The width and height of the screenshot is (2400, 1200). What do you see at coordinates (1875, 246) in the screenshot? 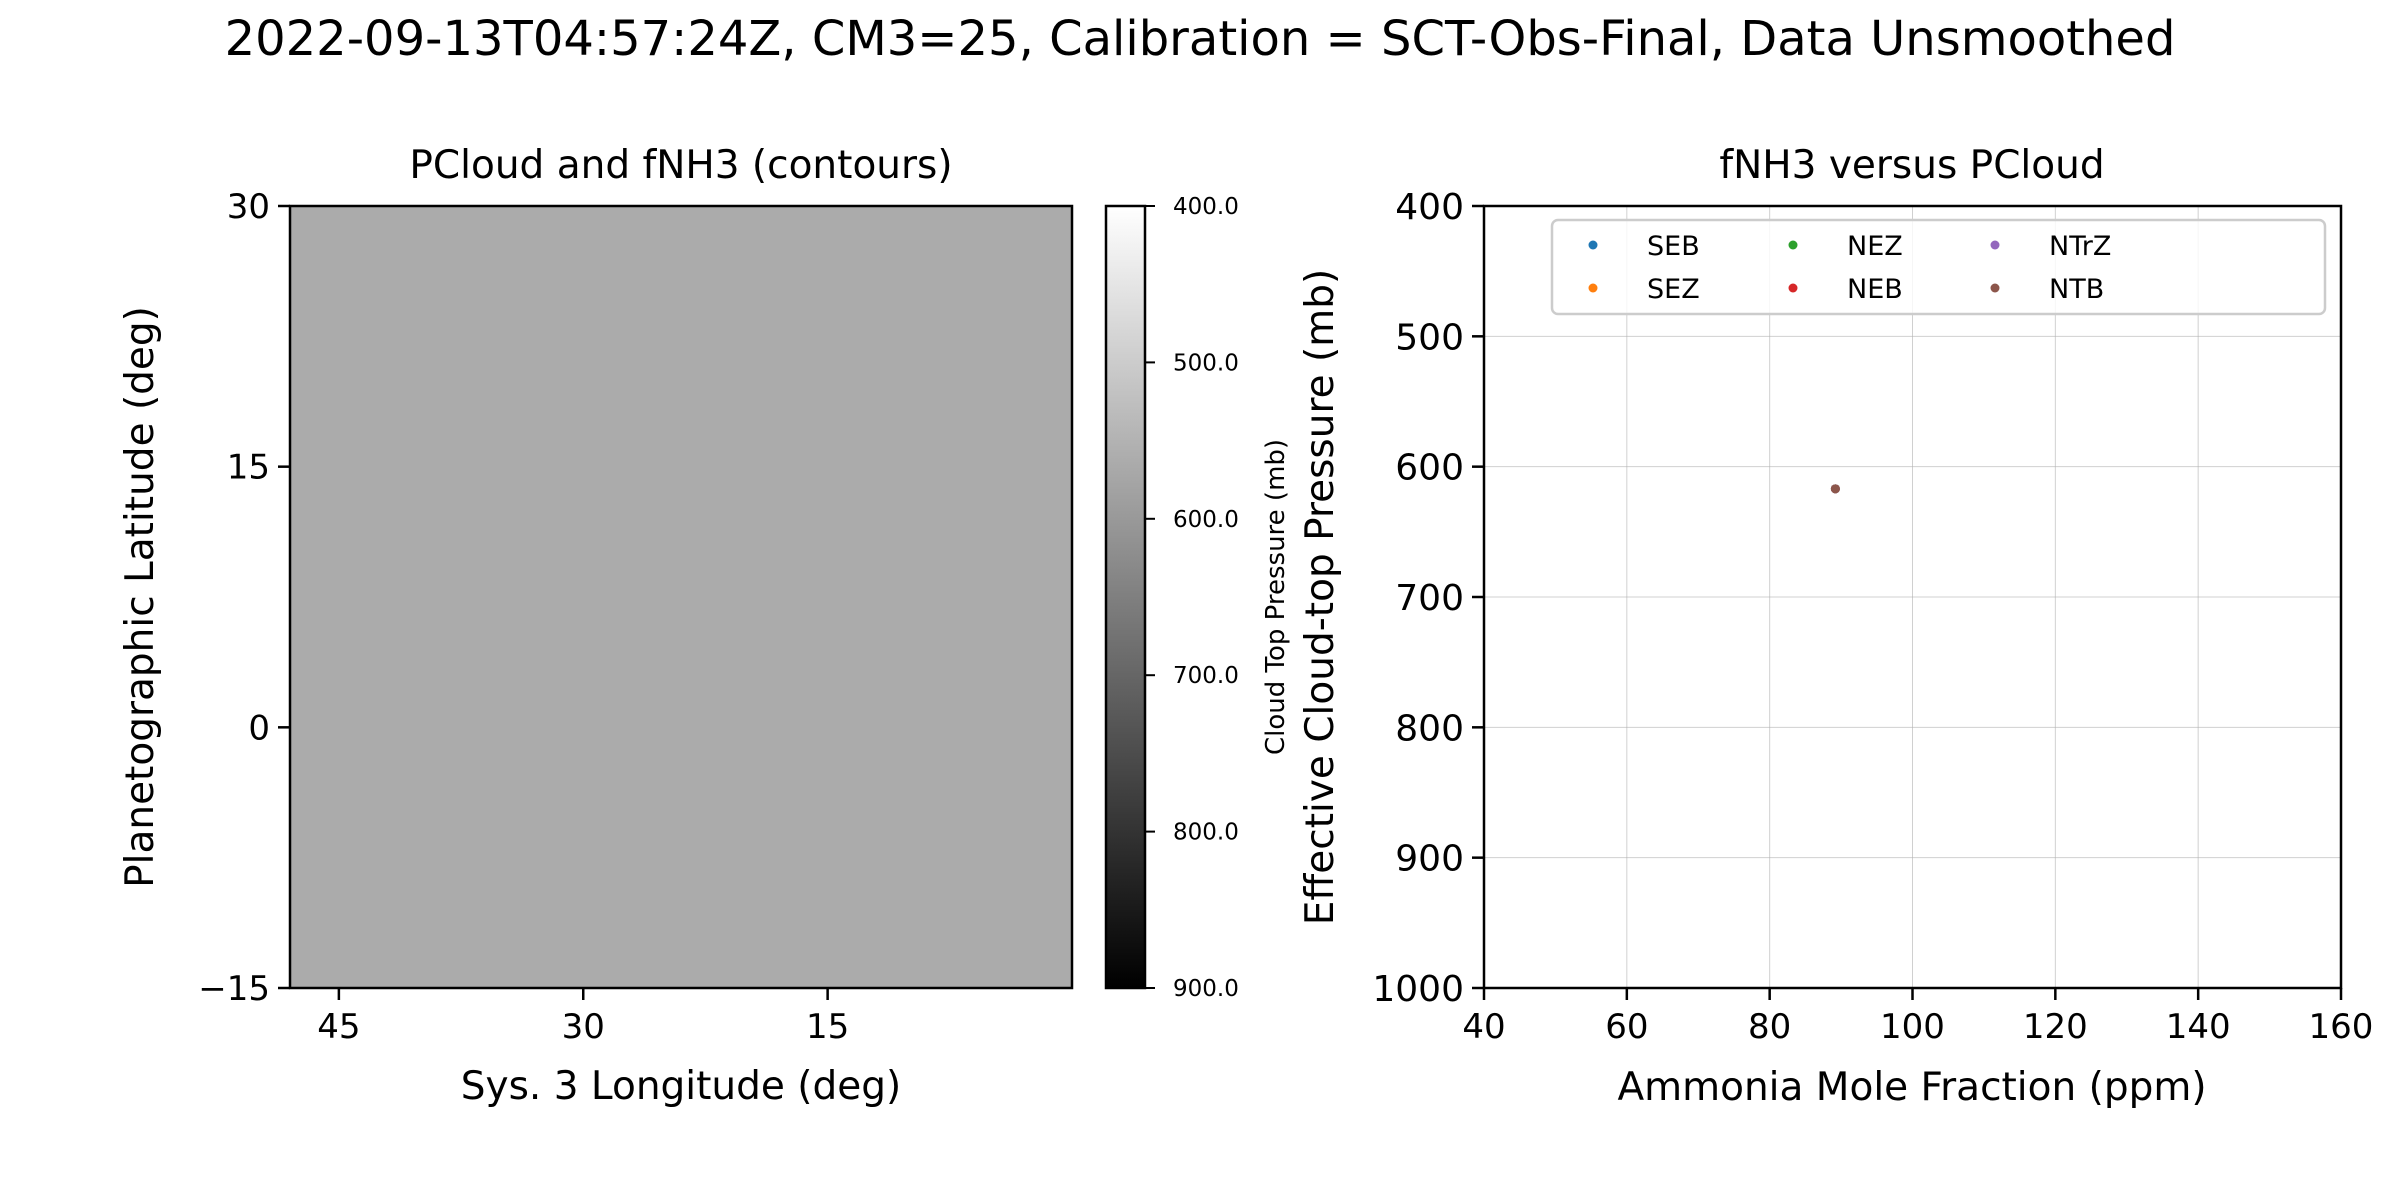
I see `legend-label-nez: NEZ` at bounding box center [1875, 246].